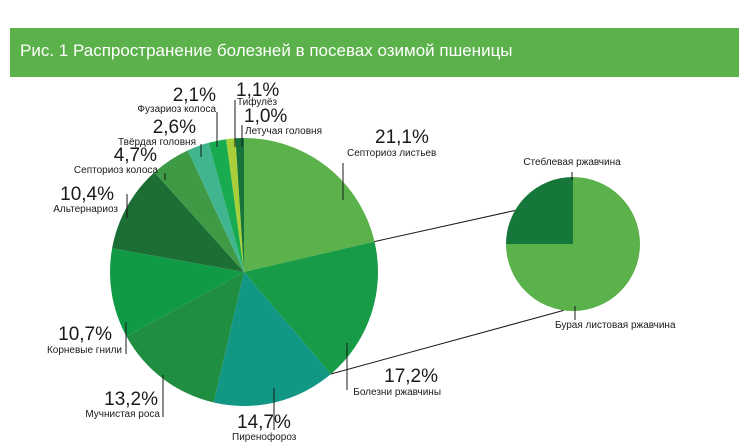 Image resolution: width=750 pixels, height=445 pixels. I want to click on value-label-летучая-головня: 1,0%, so click(265, 116).